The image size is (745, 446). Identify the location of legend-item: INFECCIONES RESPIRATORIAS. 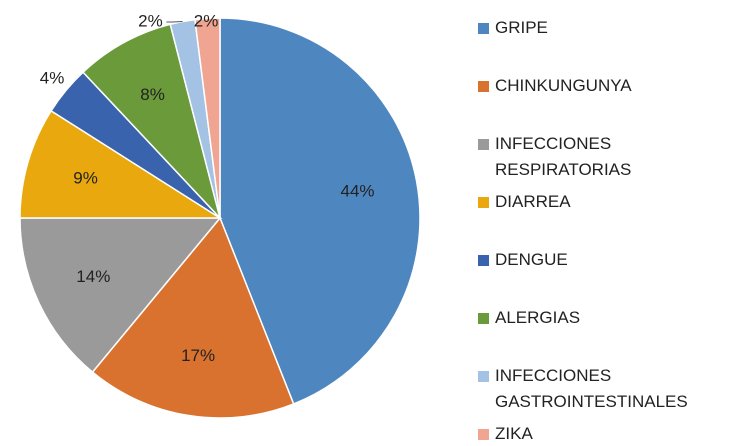
(609, 157).